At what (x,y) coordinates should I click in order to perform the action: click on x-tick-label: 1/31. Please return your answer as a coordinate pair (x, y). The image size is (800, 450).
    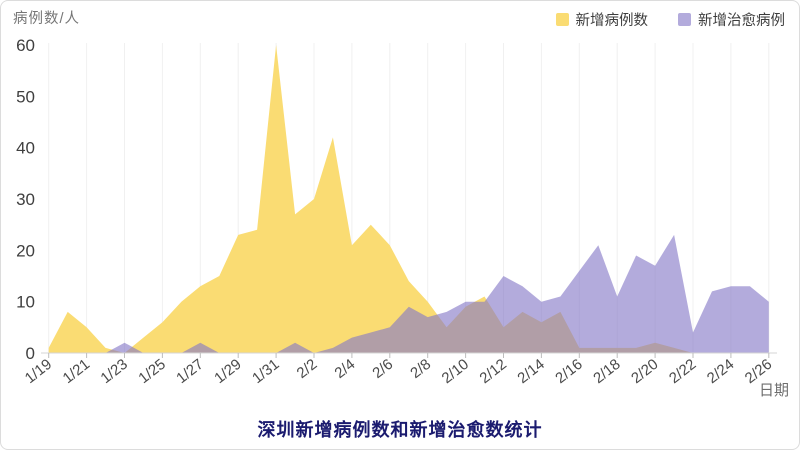
    Looking at the image, I should click on (265, 371).